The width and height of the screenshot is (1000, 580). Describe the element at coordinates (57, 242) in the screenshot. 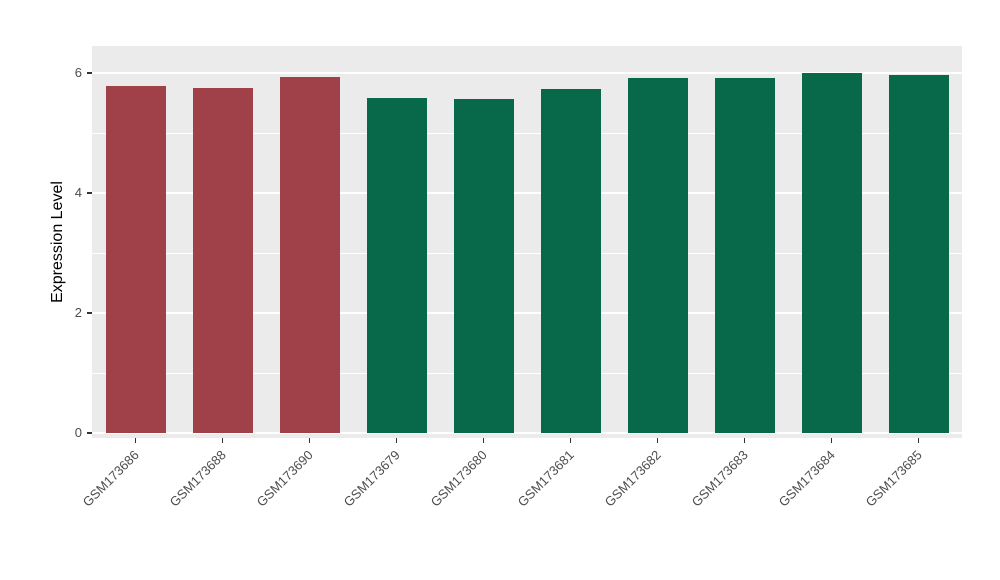

I see `y-axis-title: Expression Level` at that location.